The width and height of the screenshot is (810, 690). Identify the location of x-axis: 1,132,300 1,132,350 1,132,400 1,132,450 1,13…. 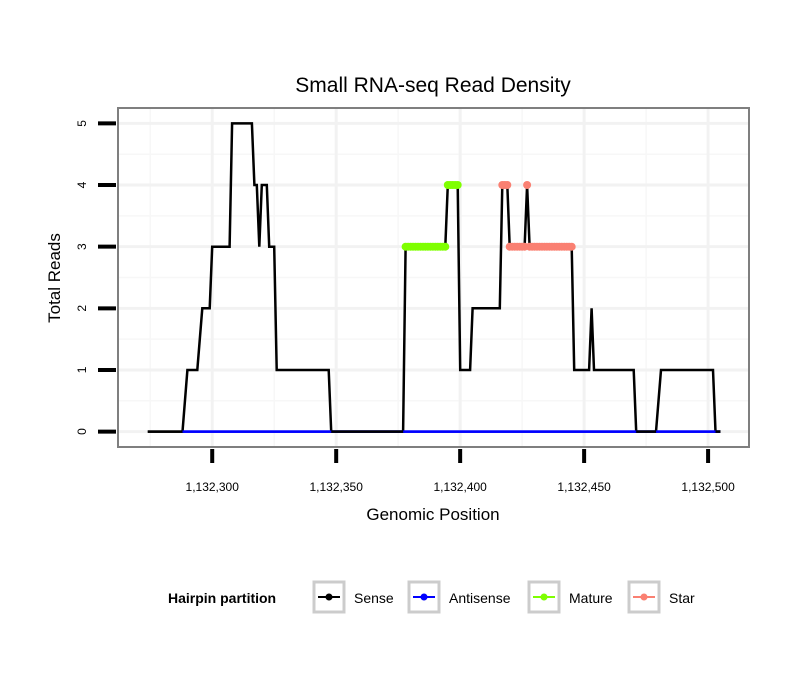
(460, 471).